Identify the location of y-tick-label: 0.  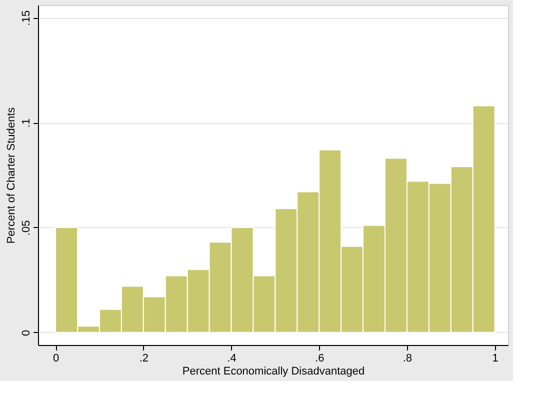
(26, 333).